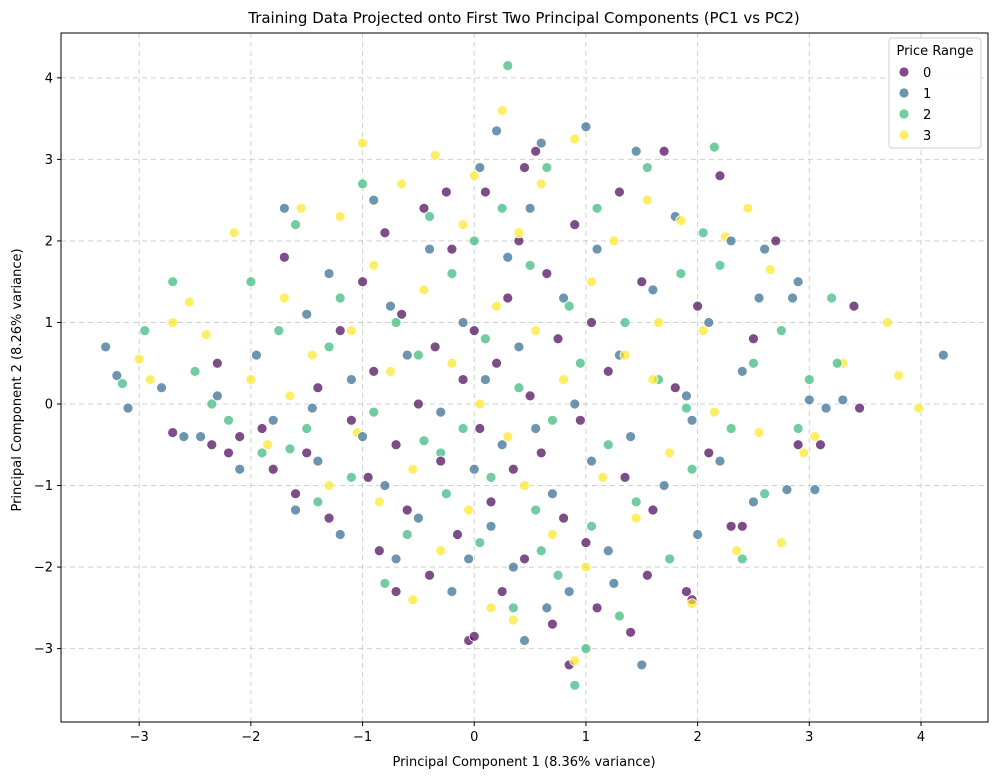 Image resolution: width=999 pixels, height=778 pixels. What do you see at coordinates (362, 737) in the screenshot?
I see `x-tick-label: −1` at bounding box center [362, 737].